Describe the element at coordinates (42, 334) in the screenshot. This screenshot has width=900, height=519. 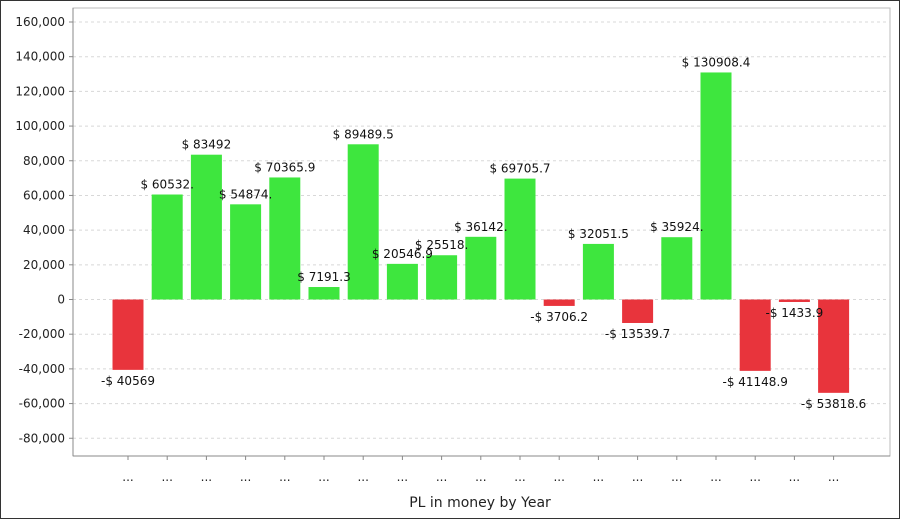
I see `y-tick-label: -20,000` at that location.